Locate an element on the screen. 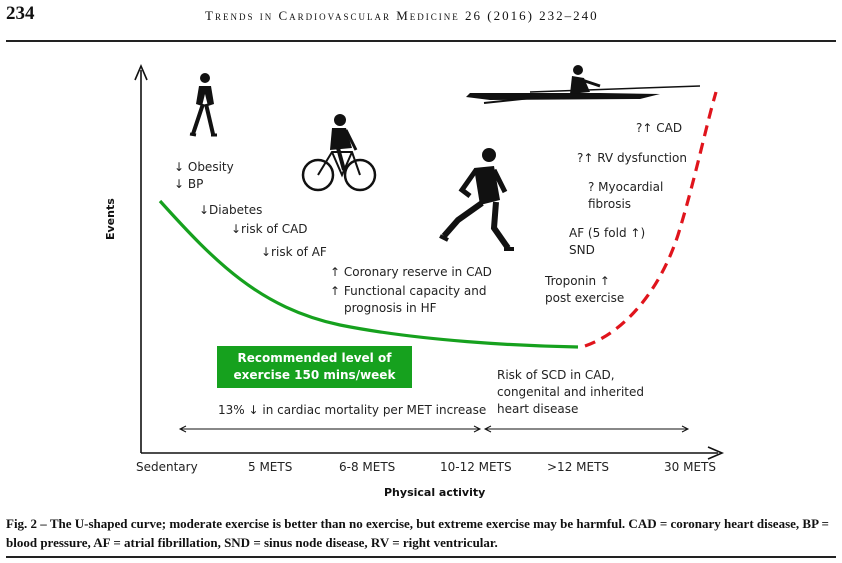  top-rule is located at coordinates (421, 41).